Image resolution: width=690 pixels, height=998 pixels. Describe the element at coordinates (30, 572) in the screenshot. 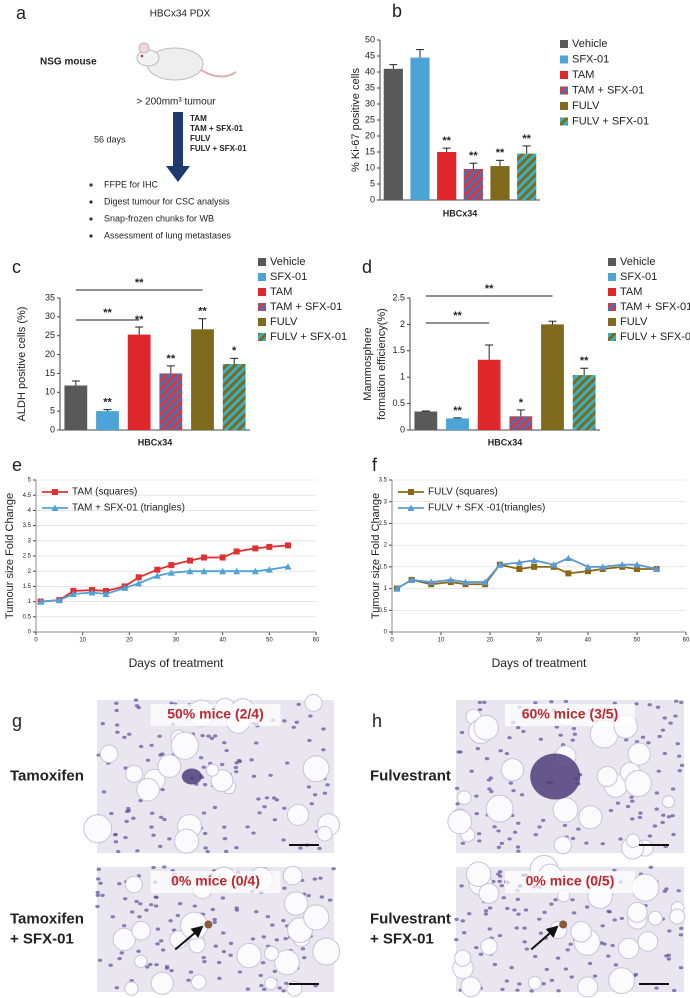

I see `y-tick-label: 2` at that location.